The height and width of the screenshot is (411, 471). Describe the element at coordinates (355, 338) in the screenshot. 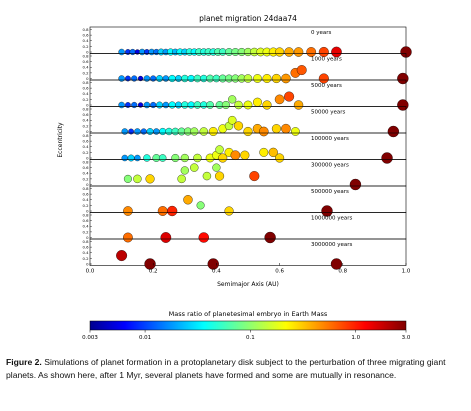

I see `colorbar-tick-label: 1.0` at that location.